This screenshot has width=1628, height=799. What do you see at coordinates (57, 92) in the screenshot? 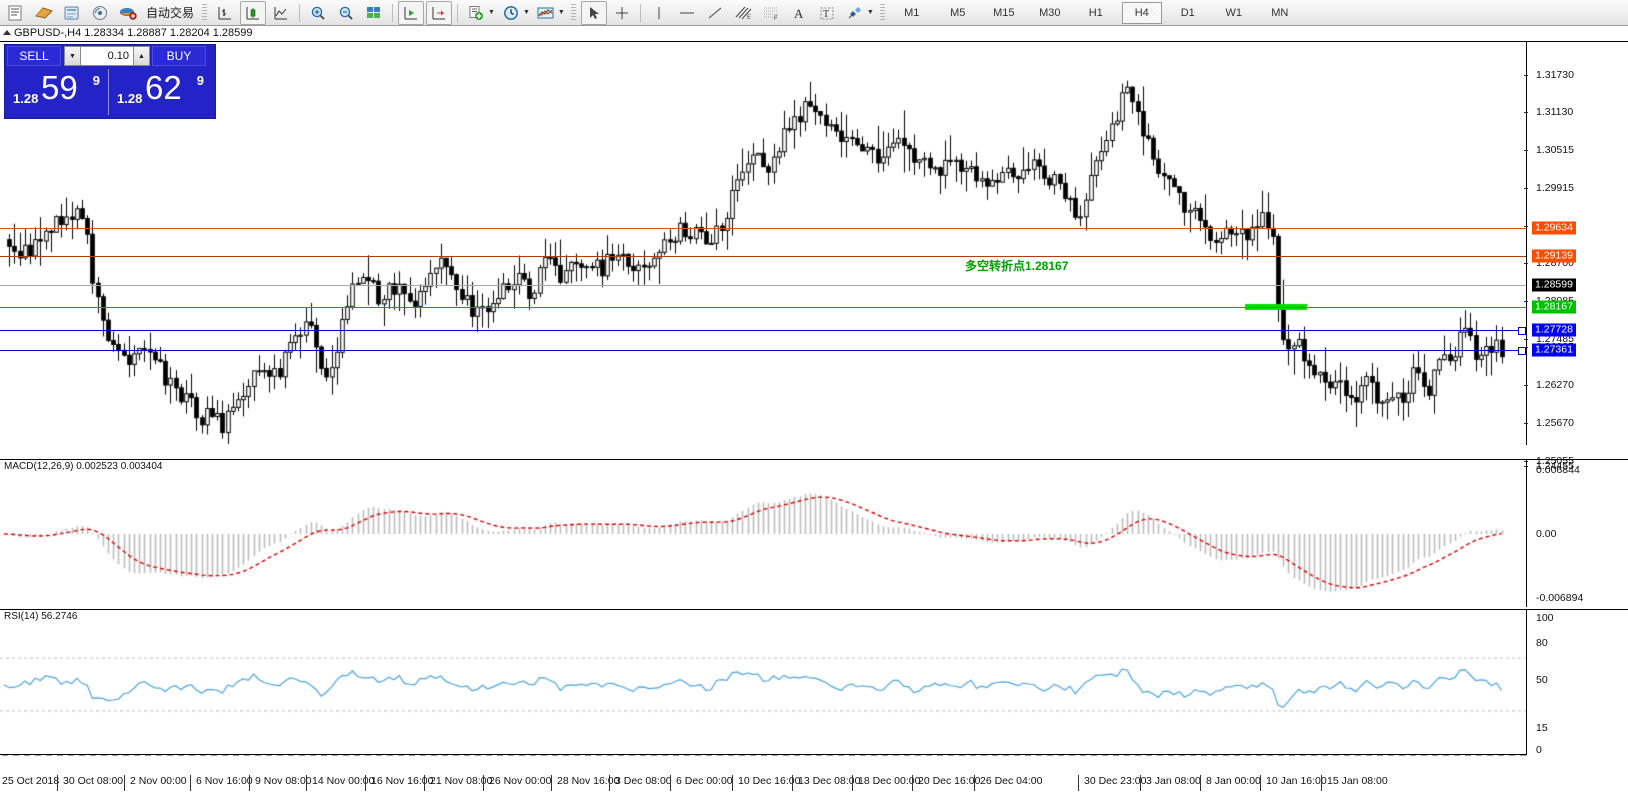
I see `sell-quote: 1.28 59 9` at bounding box center [57, 92].